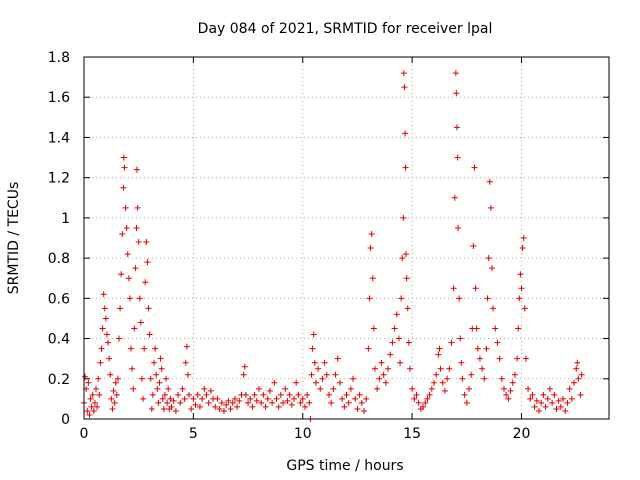 The image size is (640, 480). Describe the element at coordinates (14, 238) in the screenshot. I see `y-axis-label: SRMTID / TECUs` at that location.